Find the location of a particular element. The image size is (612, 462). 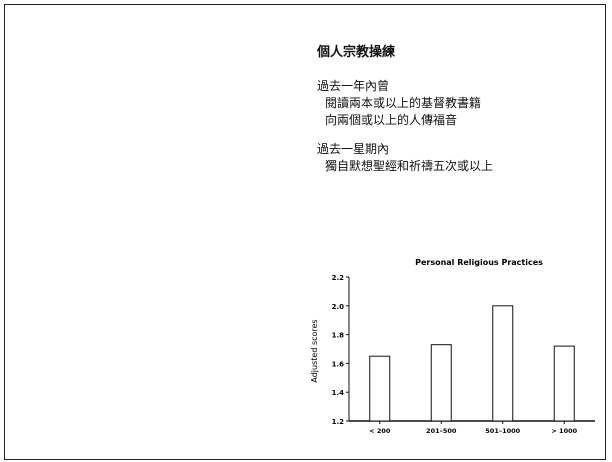

chart-title: Personal Religious Practices is located at coordinates (479, 262).